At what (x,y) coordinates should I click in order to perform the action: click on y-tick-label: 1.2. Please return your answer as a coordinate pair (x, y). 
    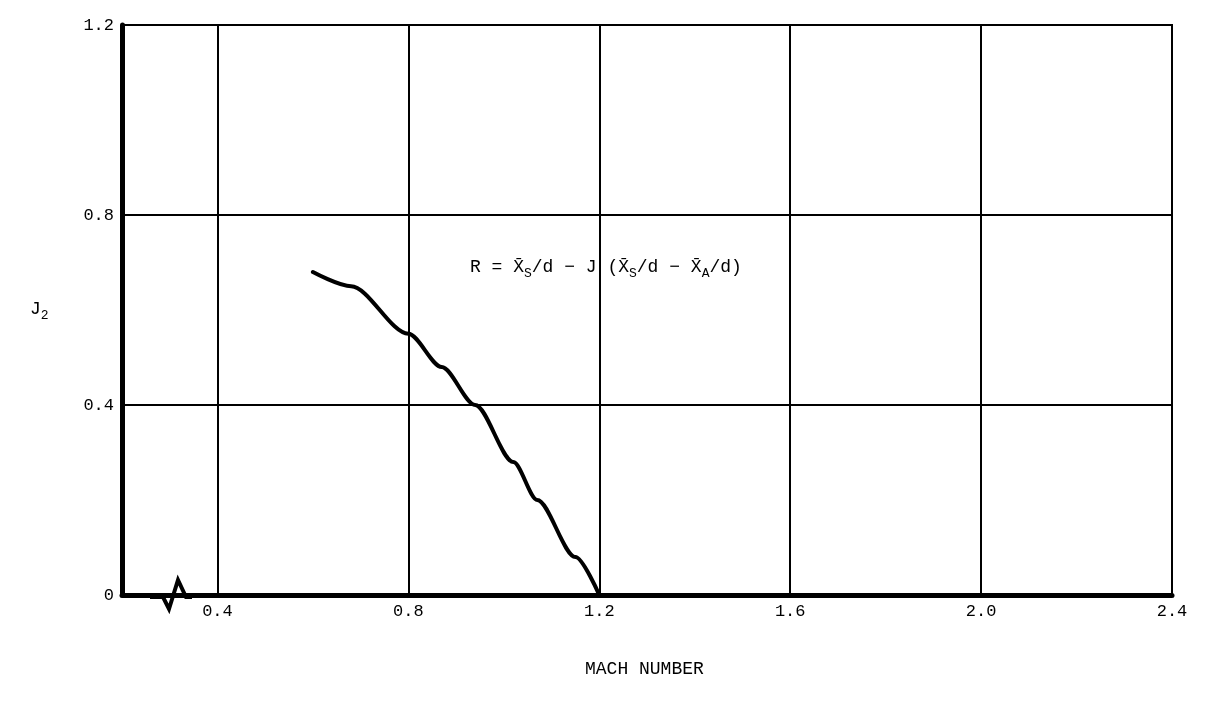
    Looking at the image, I should click on (98, 25).